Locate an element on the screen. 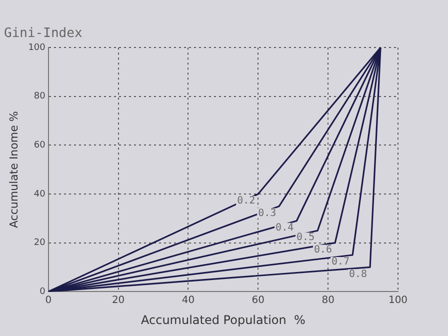  x-tick-label: 60 is located at coordinates (258, 300).